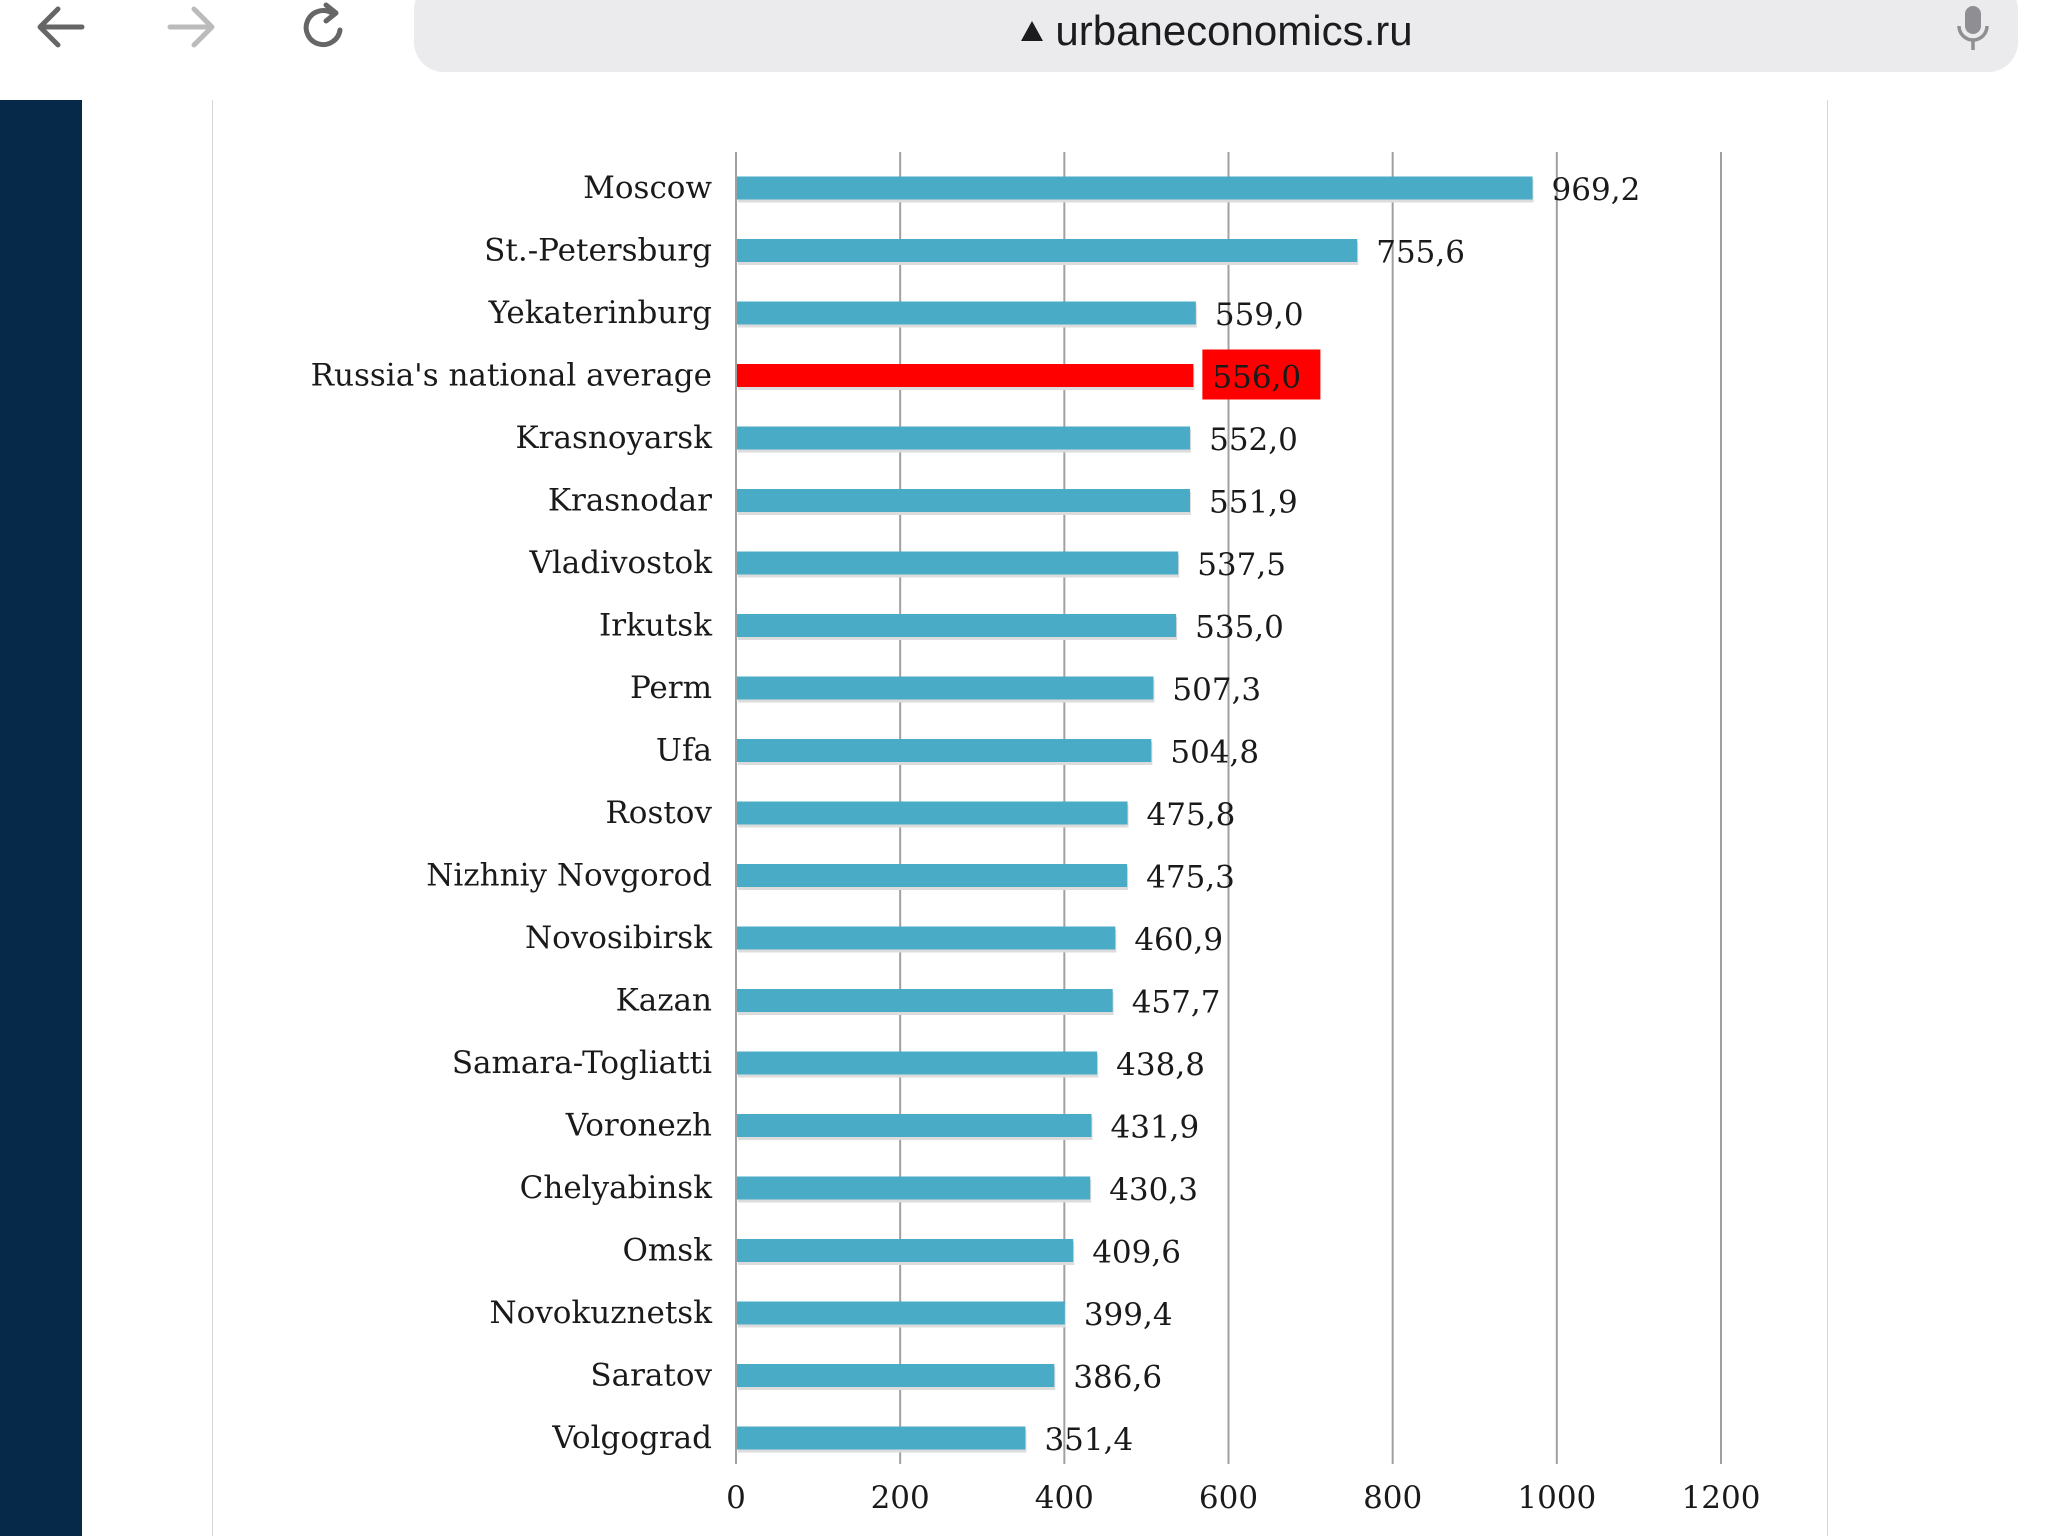 This screenshot has width=2048, height=1536. I want to click on microphone-icon, so click(1973, 29).